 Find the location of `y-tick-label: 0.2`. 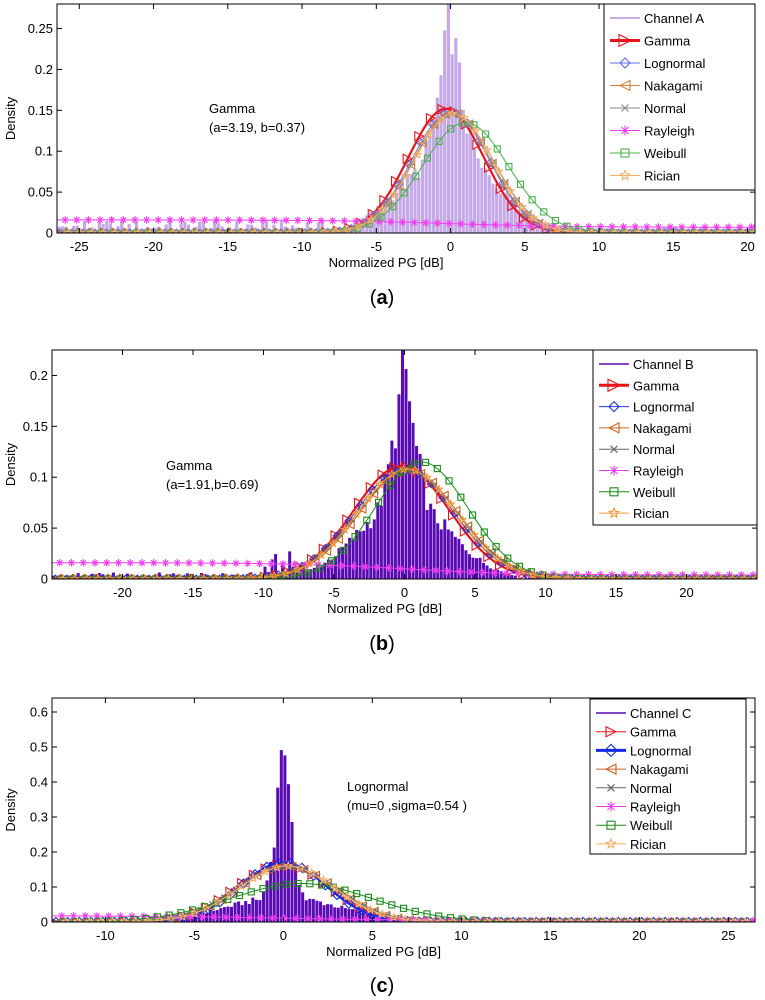

y-tick-label: 0.2 is located at coordinates (39, 852).